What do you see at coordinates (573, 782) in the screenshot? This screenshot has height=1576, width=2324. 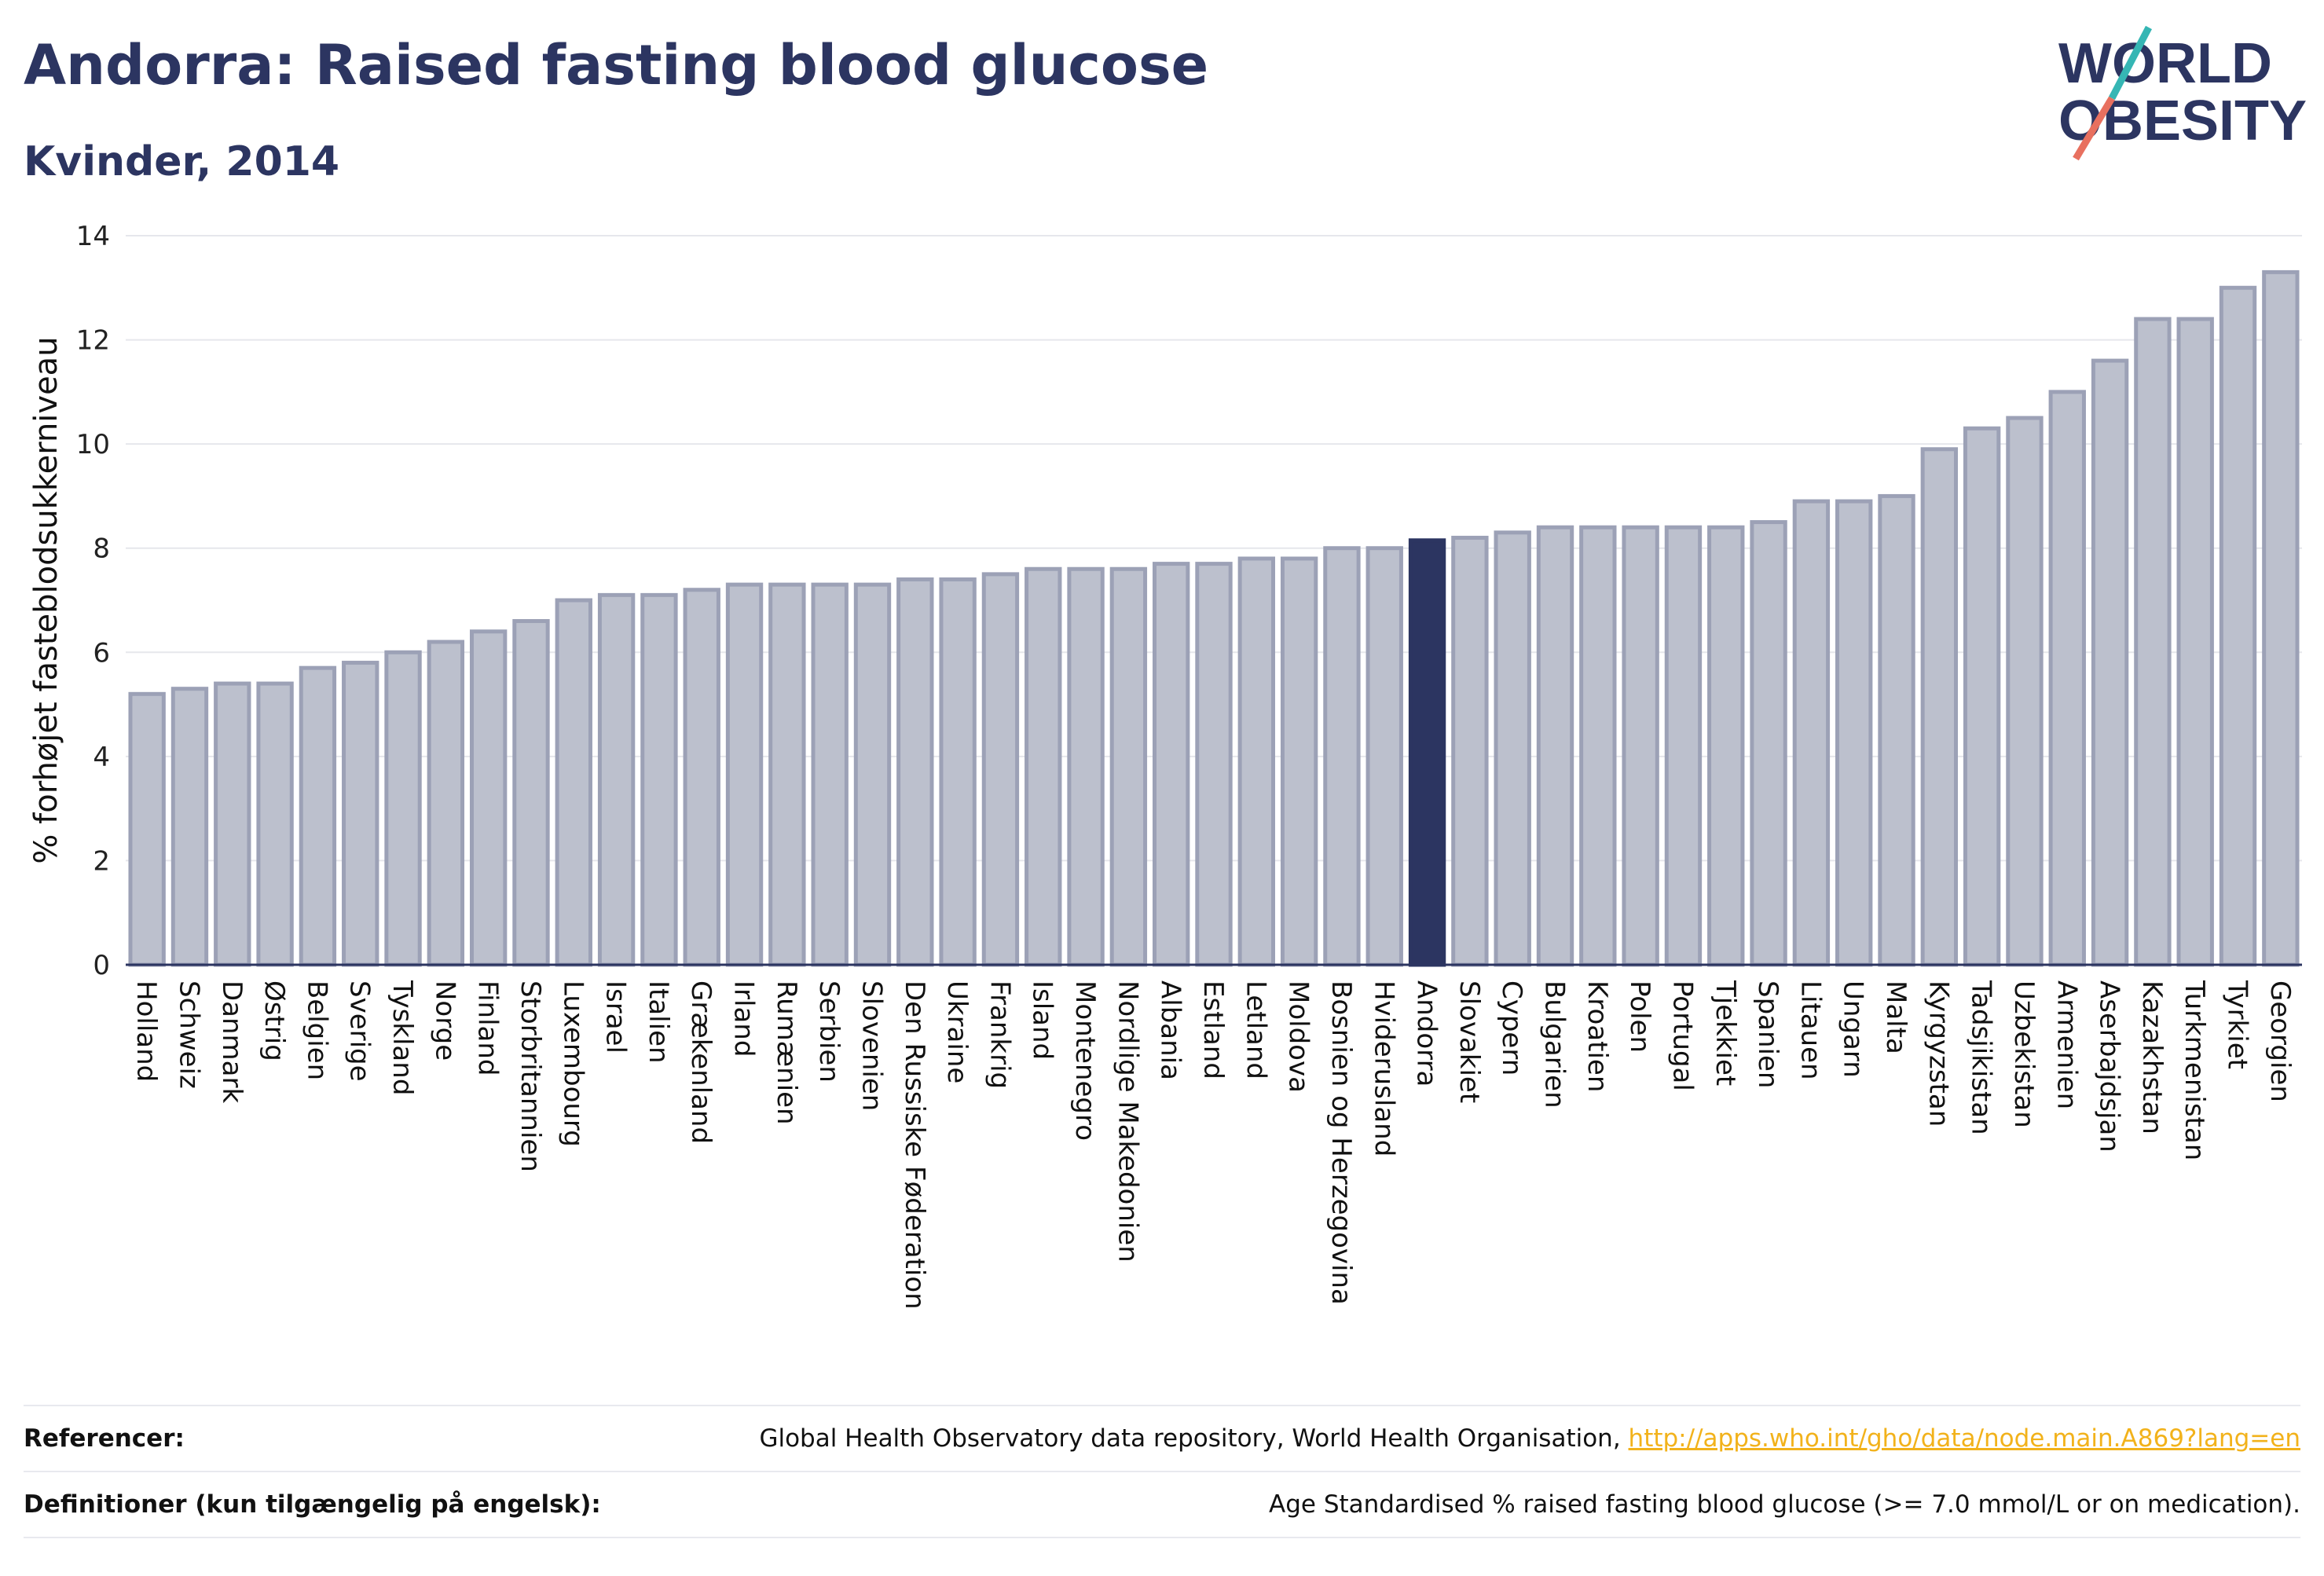 I see `bar-luxembourg` at bounding box center [573, 782].